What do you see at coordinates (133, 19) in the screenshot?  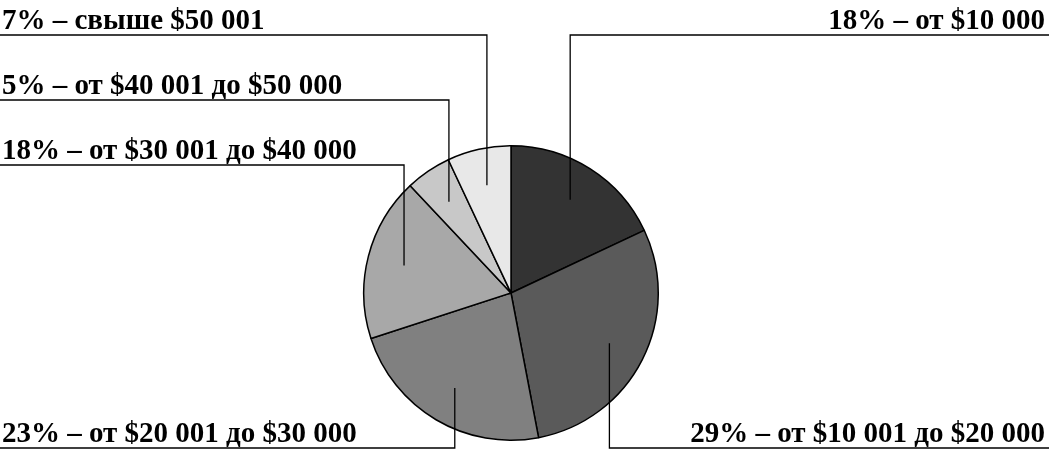 I see `slice-label: 7% – свыше $50 001` at bounding box center [133, 19].